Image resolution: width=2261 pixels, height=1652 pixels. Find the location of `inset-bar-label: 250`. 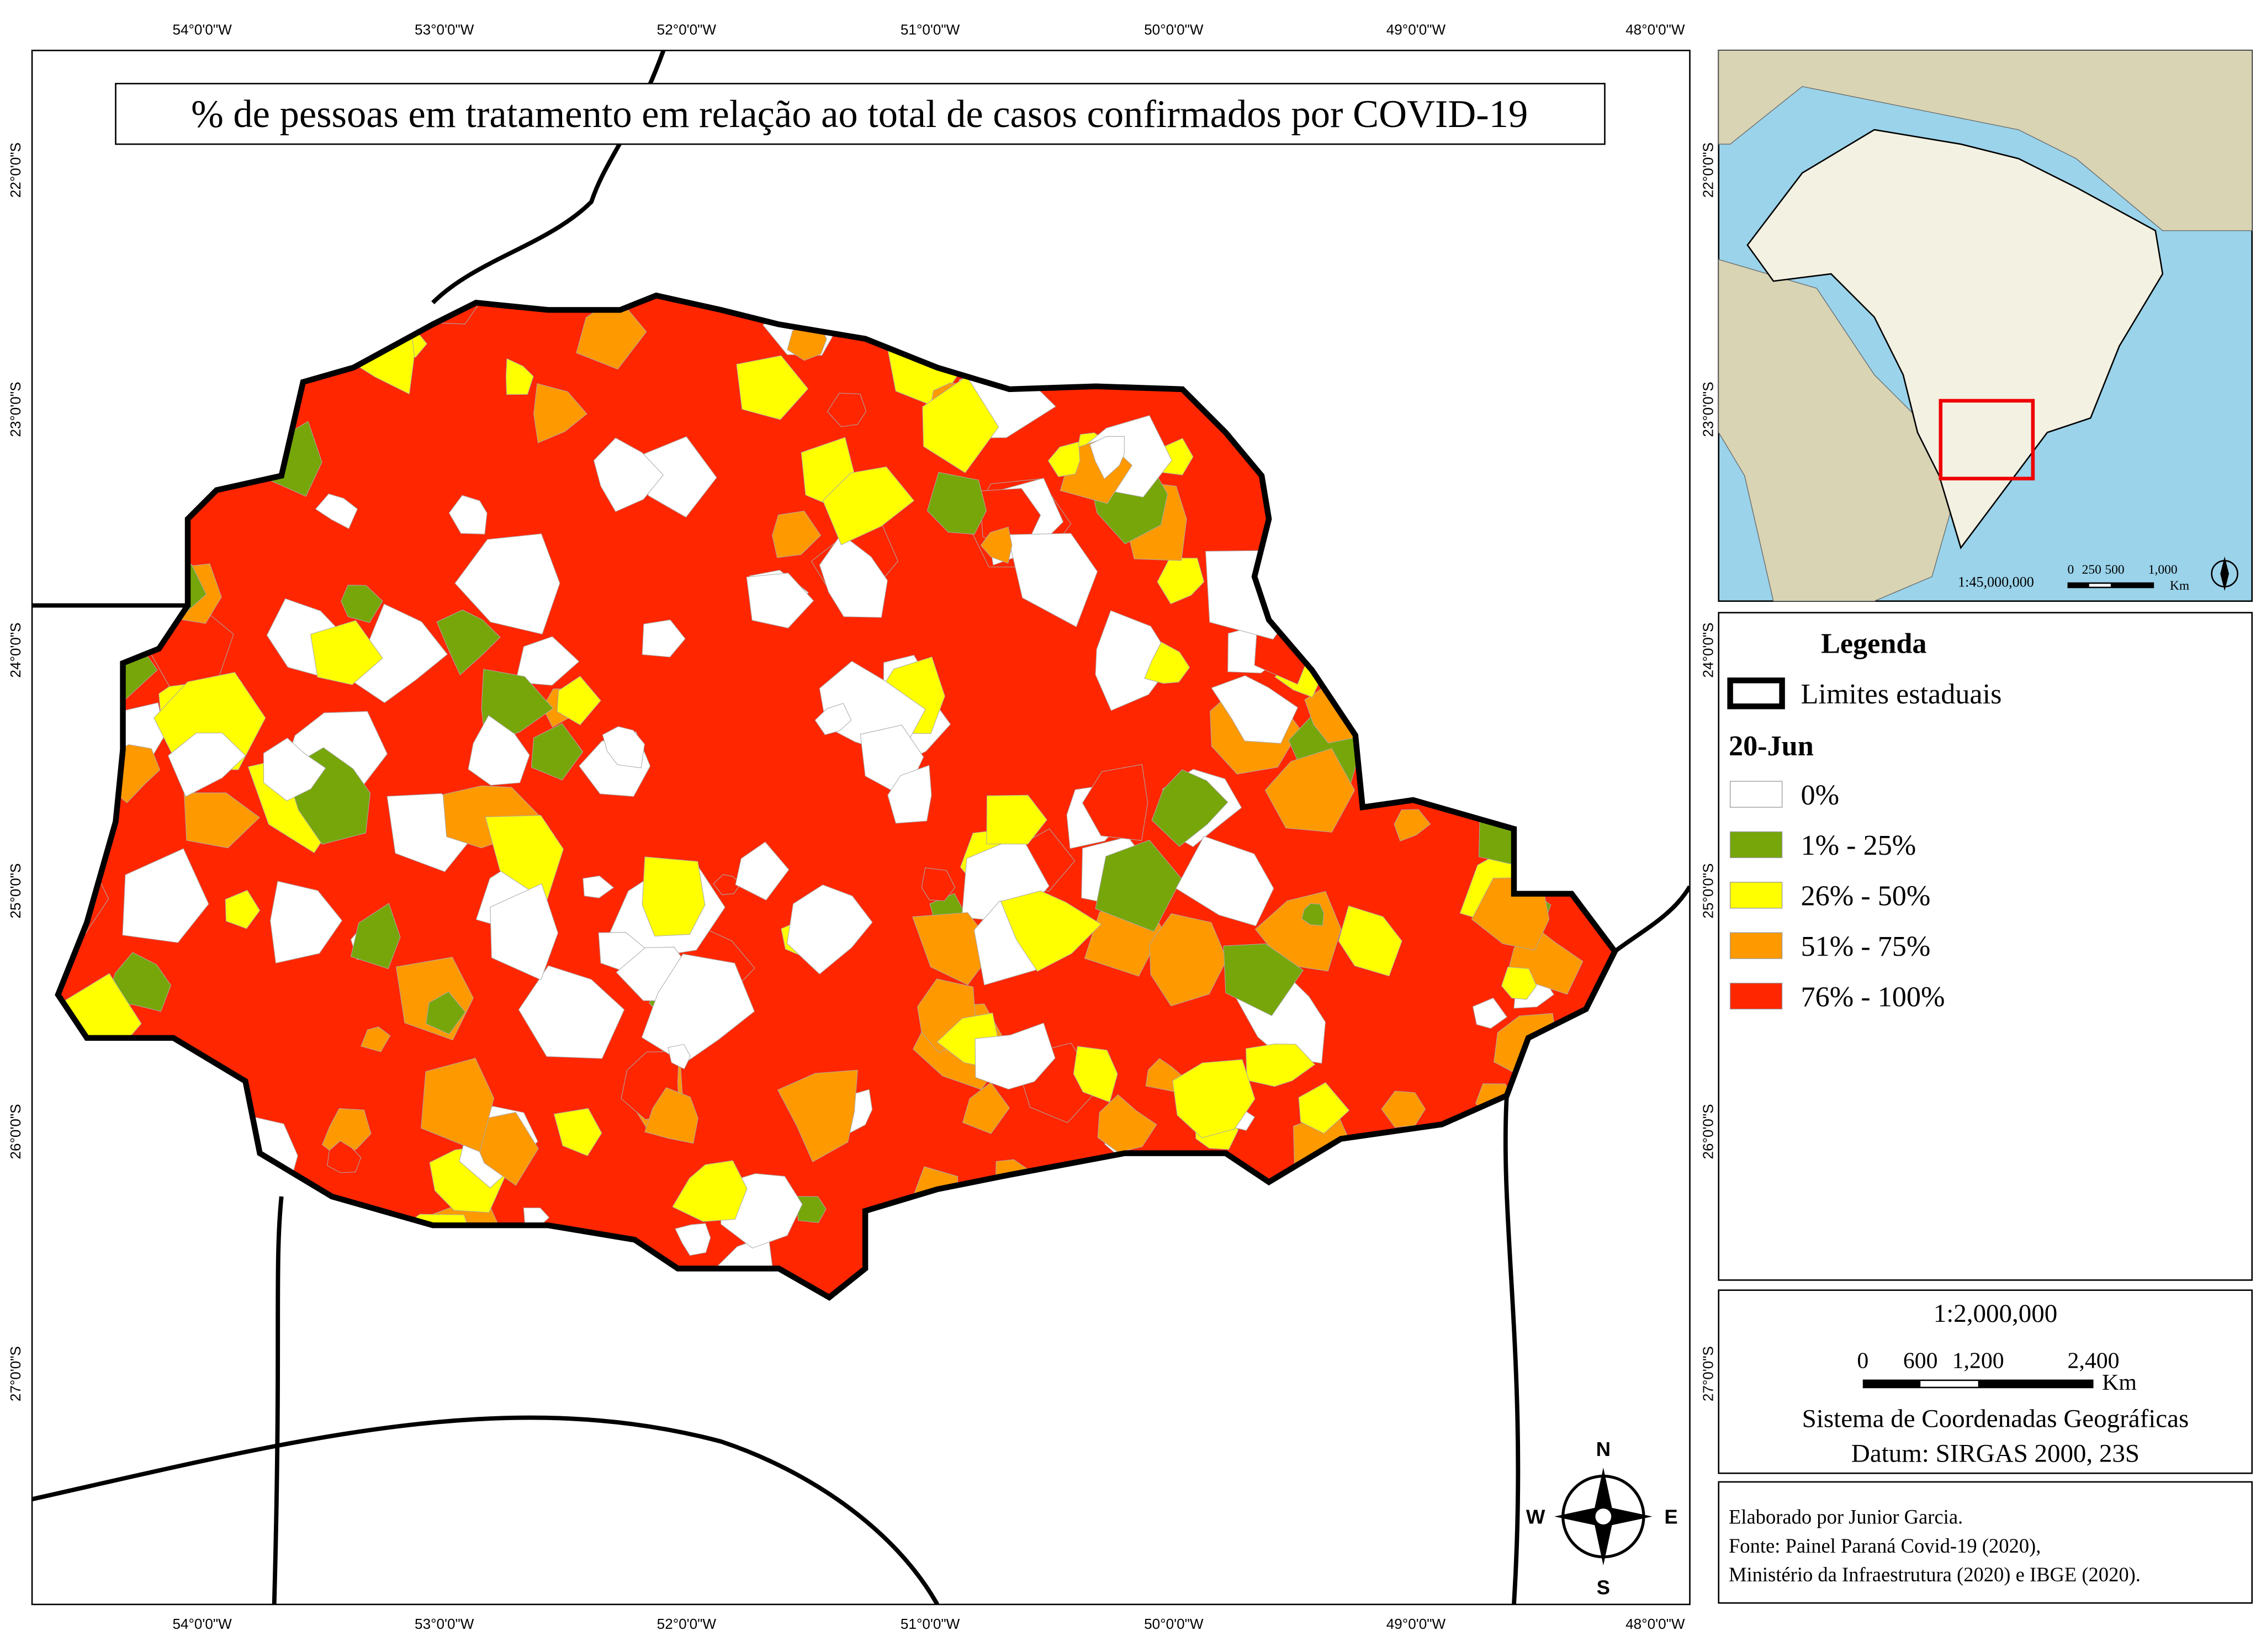

inset-bar-label: 250 is located at coordinates (2091, 570).